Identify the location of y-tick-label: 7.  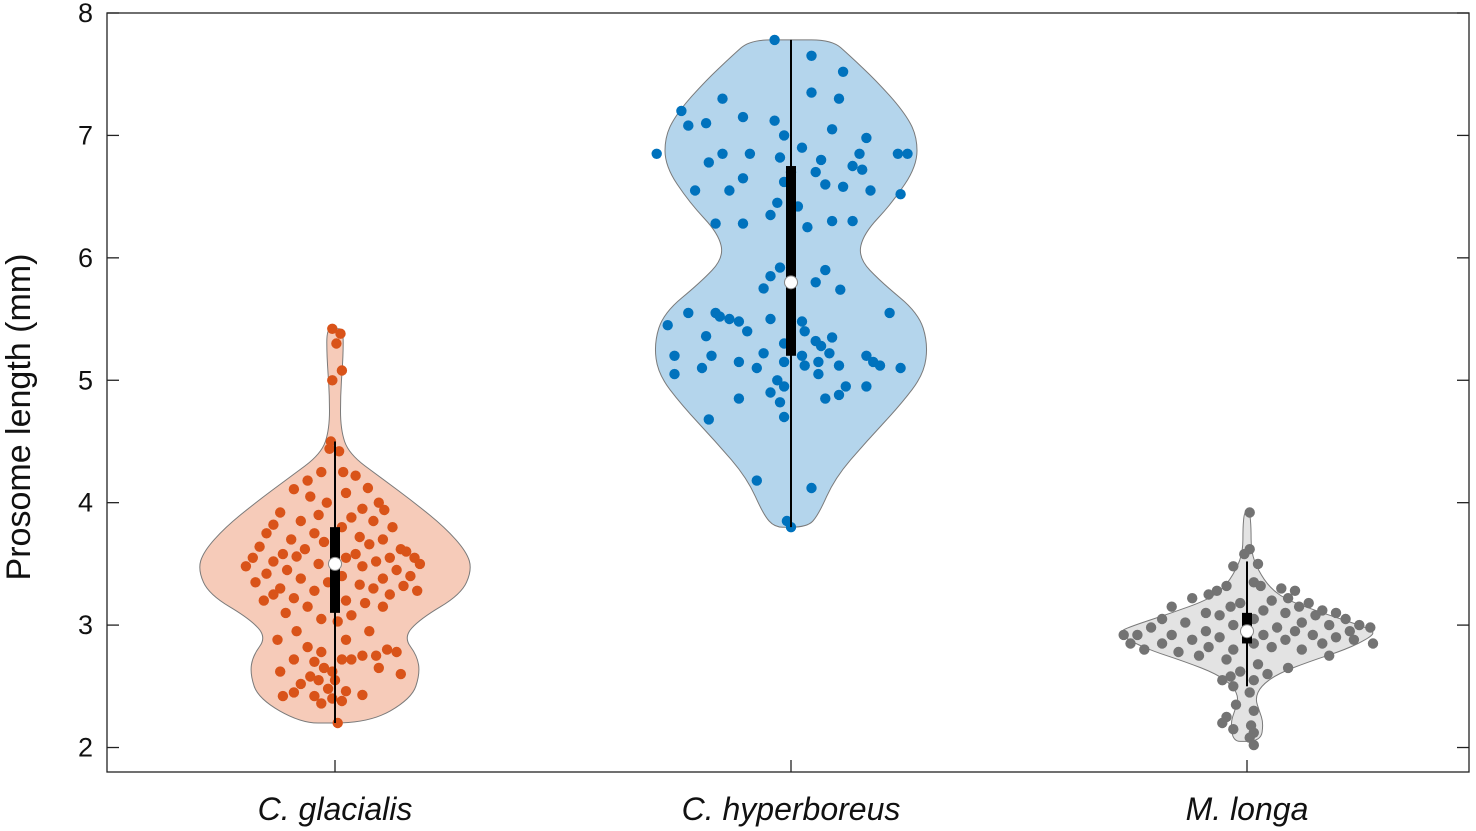
(85, 135).